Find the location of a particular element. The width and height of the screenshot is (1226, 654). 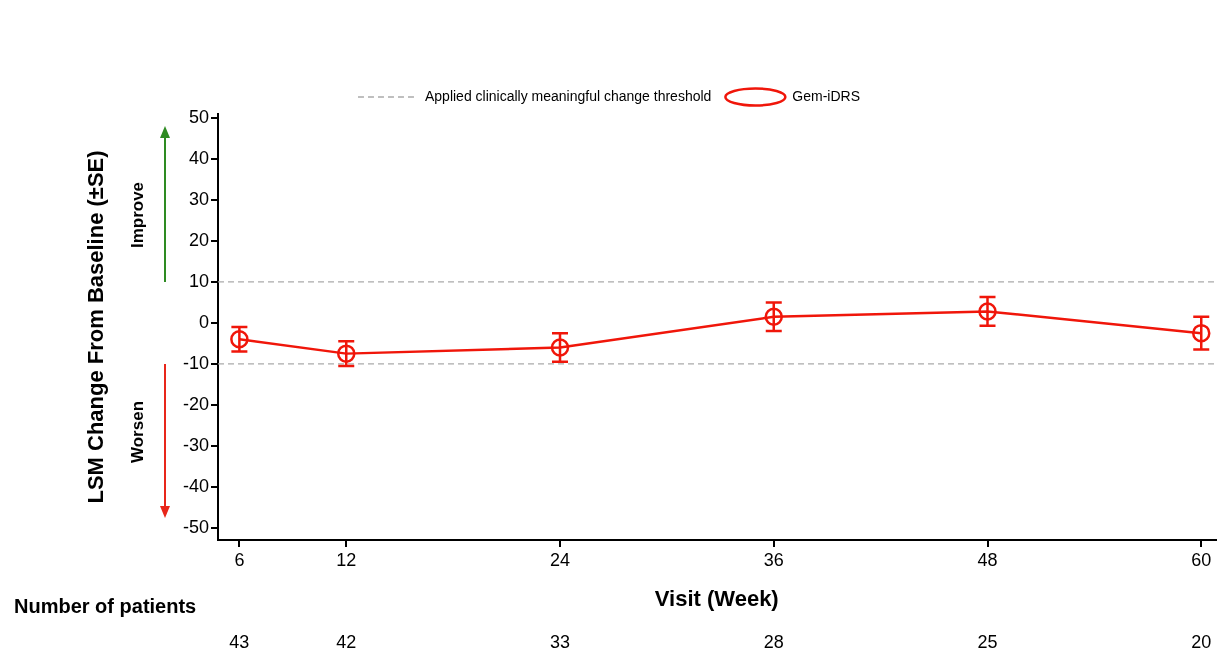

text: 42 is located at coordinates (346, 641).